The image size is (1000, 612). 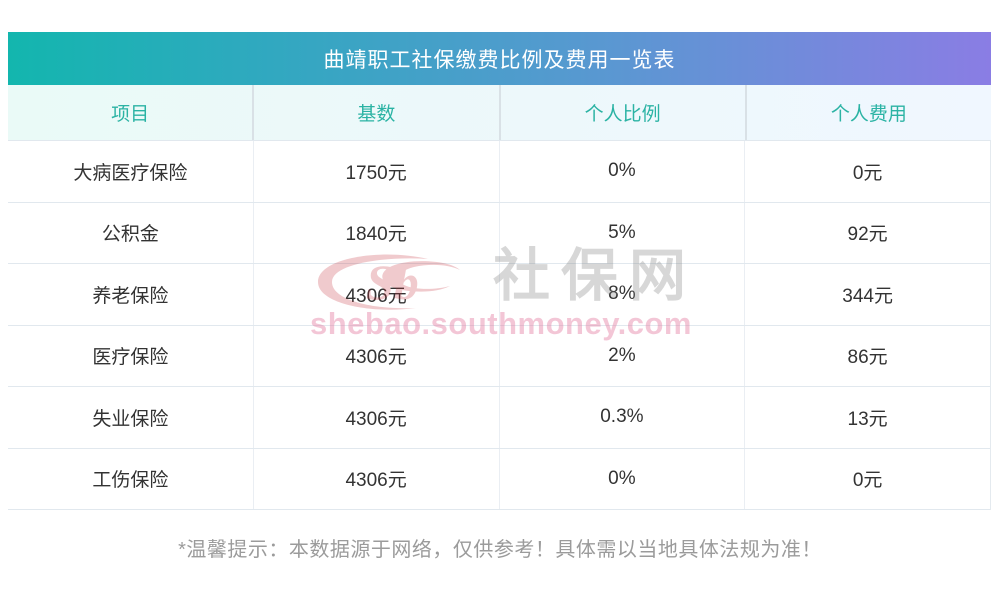 What do you see at coordinates (867, 235) in the screenshot?
I see `cell-personal-fee: 92元` at bounding box center [867, 235].